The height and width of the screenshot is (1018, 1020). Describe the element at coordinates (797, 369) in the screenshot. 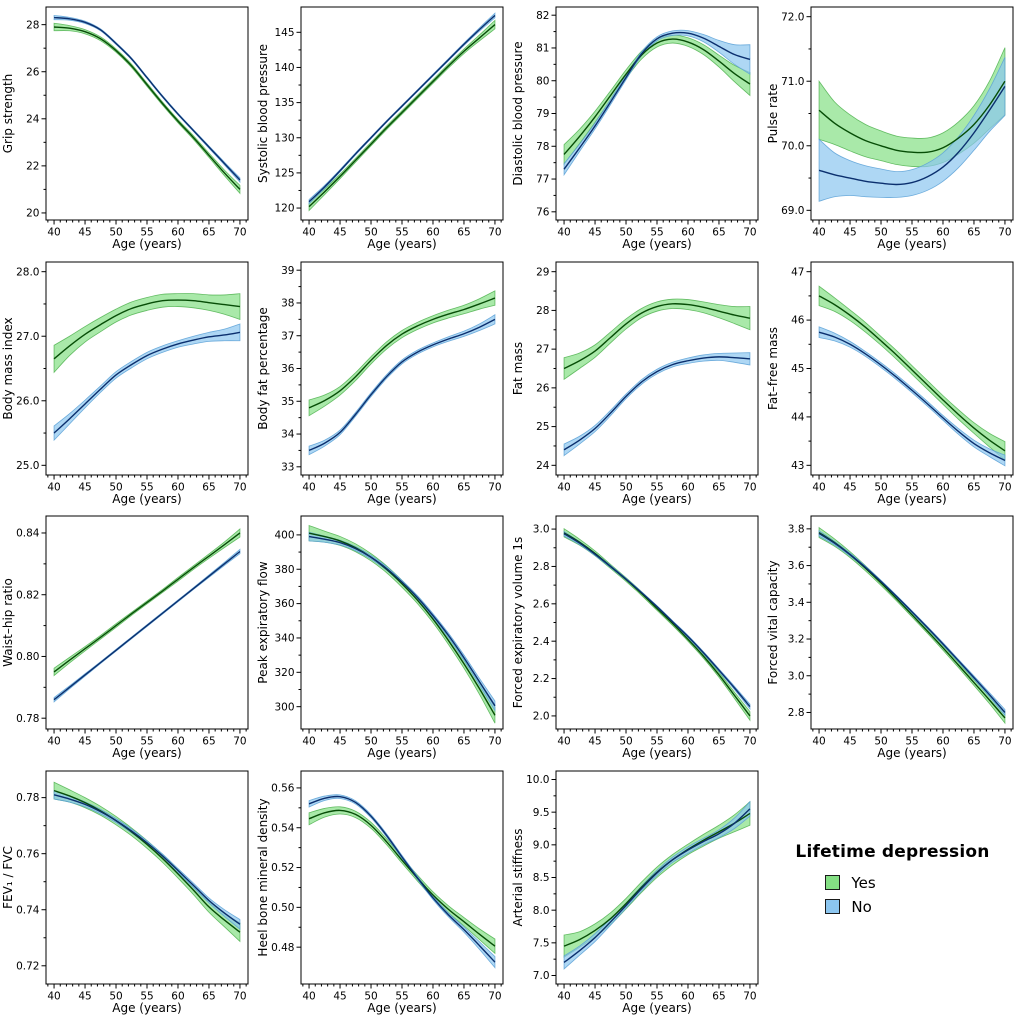

I see `y-tick-label: 45` at that location.